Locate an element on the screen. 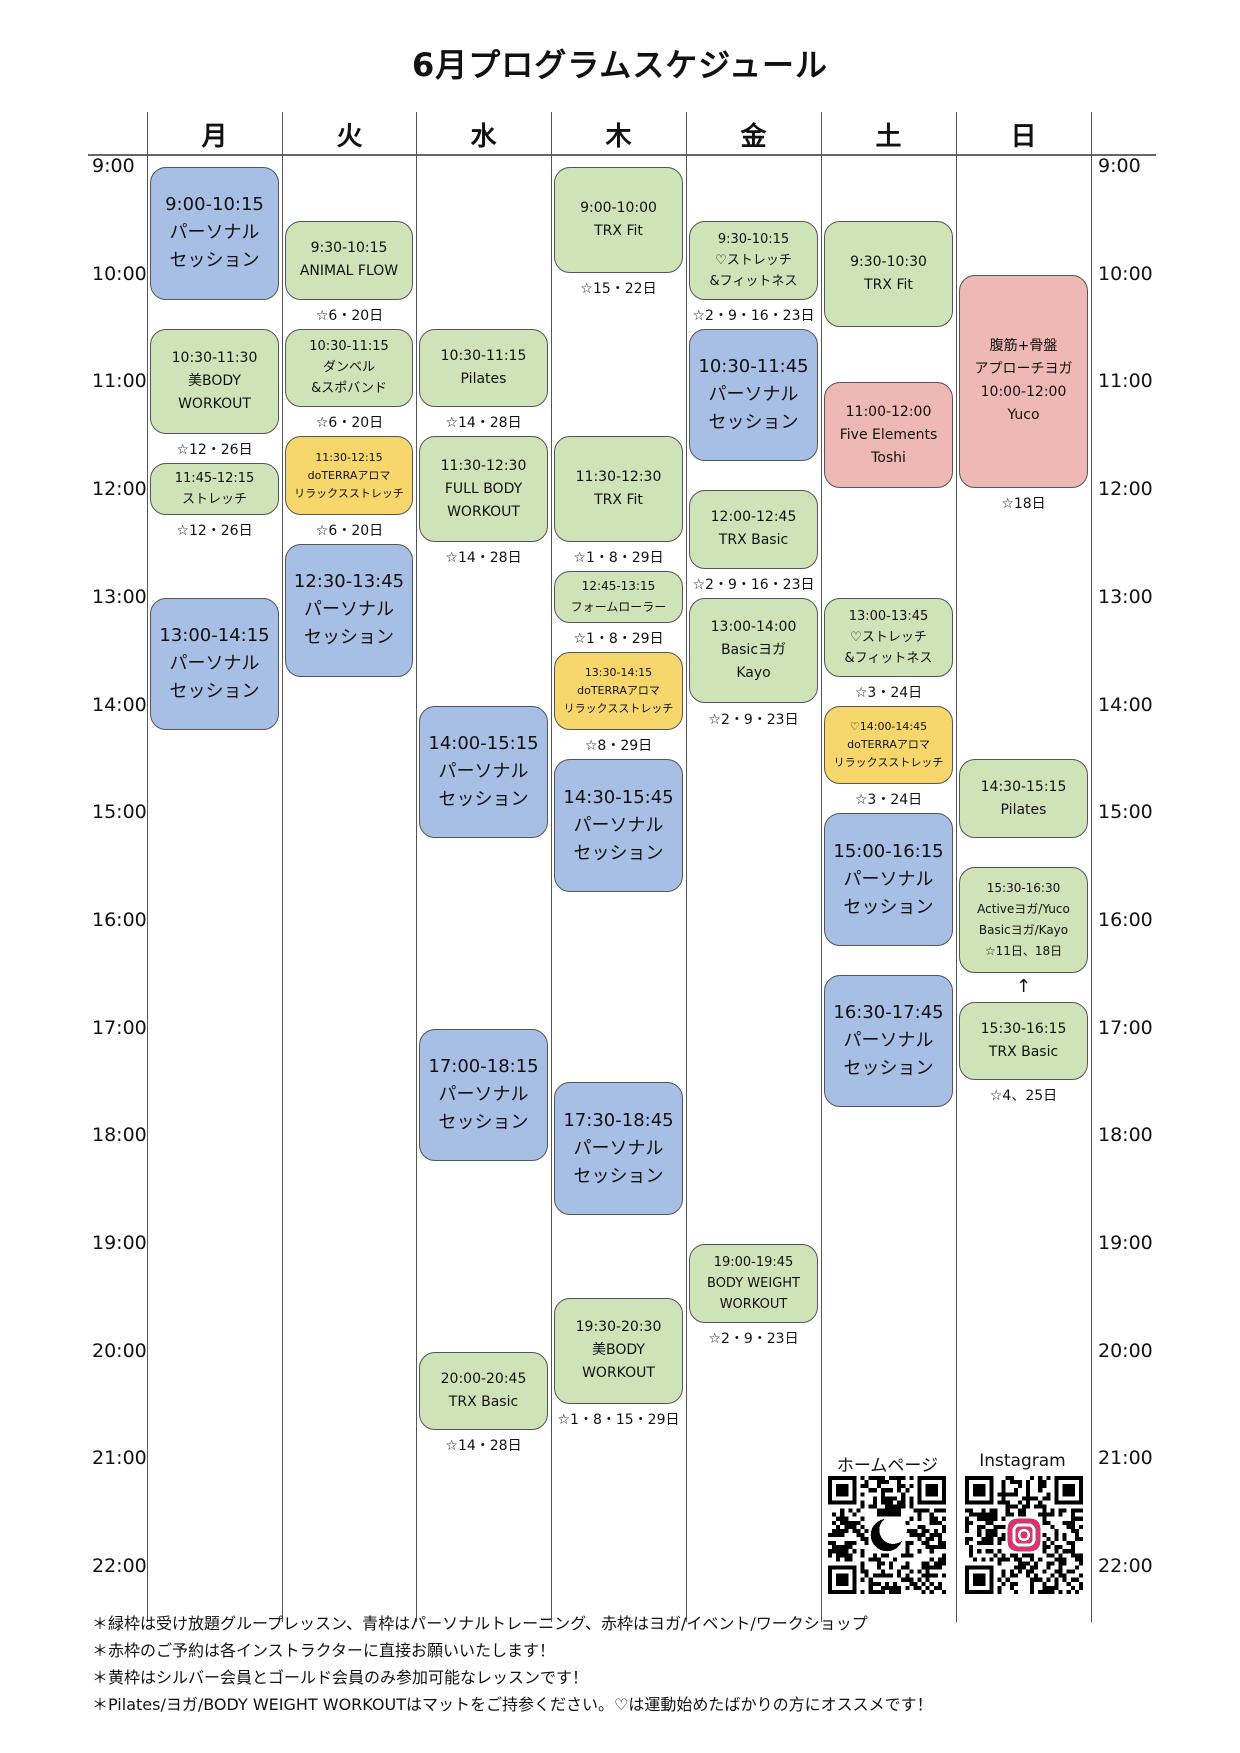  program-block: 11:30-12:15 doTERRAアロマ リラックスストレッチ is located at coordinates (349, 476).